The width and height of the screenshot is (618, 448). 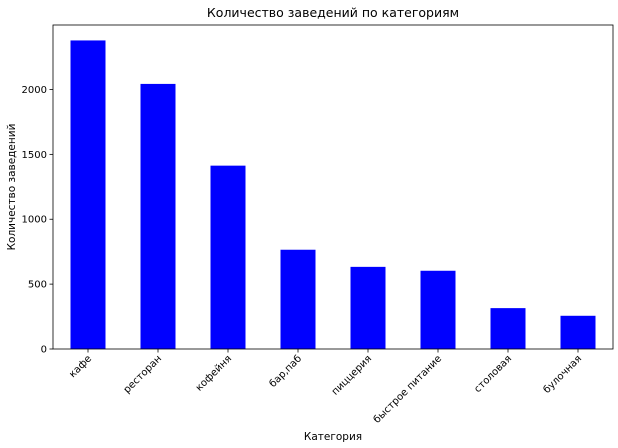 I want to click on y-tick-label: 500, so click(x=37, y=285).